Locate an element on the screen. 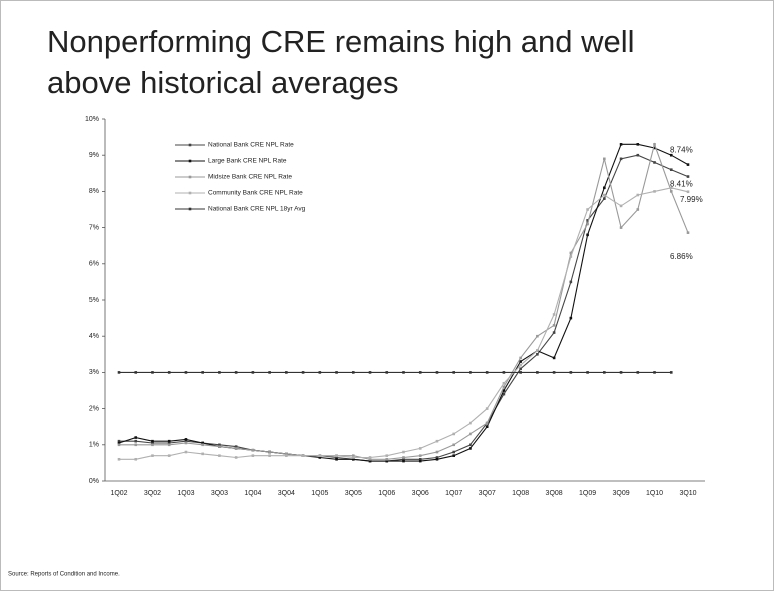 This screenshot has height=592, width=775. source-note: Source: Reports of Condition and Income. is located at coordinates (64, 575).